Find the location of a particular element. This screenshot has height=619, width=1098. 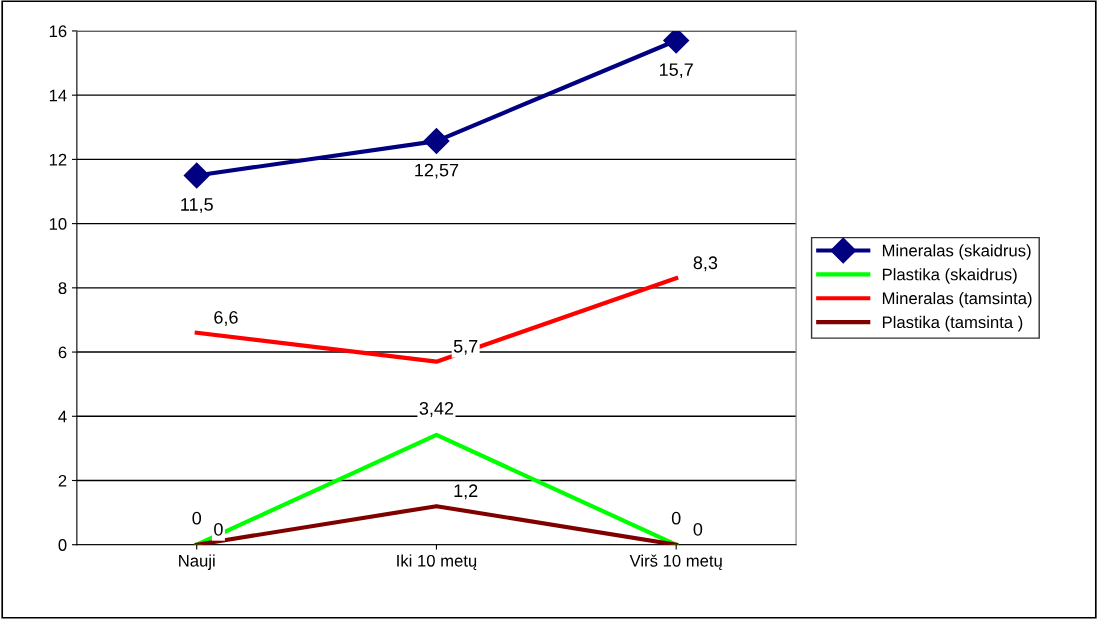

y-tick-label: 2 is located at coordinates (62, 480).